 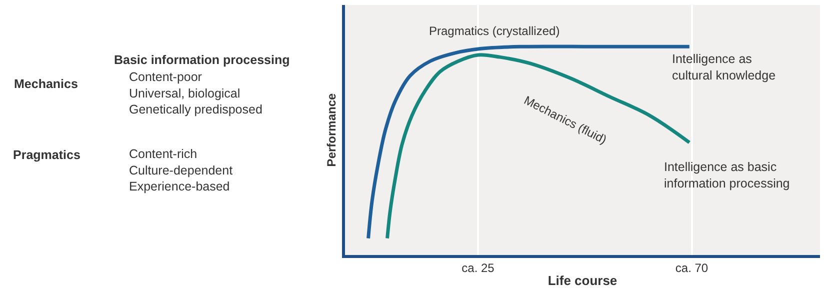 I want to click on text: Content-rich Culture-dependent Experience-based, so click(x=181, y=170).